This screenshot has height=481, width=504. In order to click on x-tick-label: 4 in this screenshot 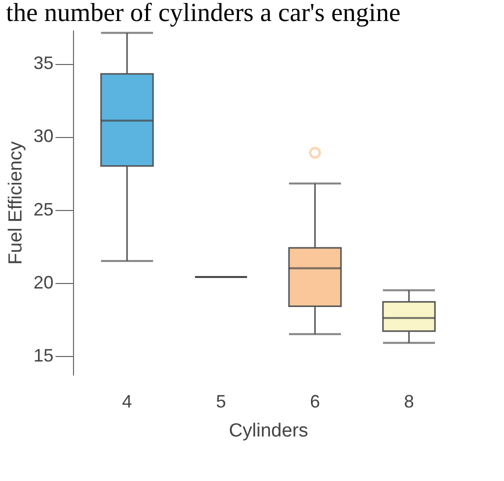, I will do `click(127, 402)`.